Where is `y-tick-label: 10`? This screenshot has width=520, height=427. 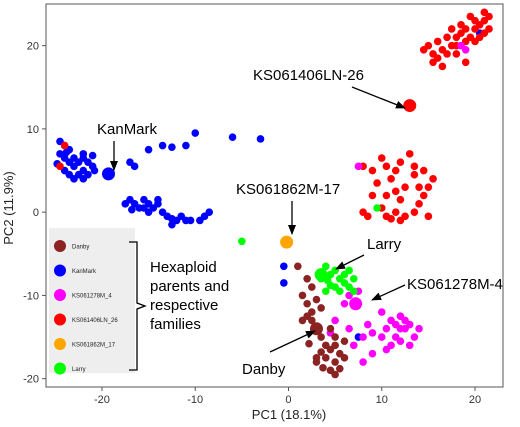
y-tick-label: 10 is located at coordinates (33, 130).